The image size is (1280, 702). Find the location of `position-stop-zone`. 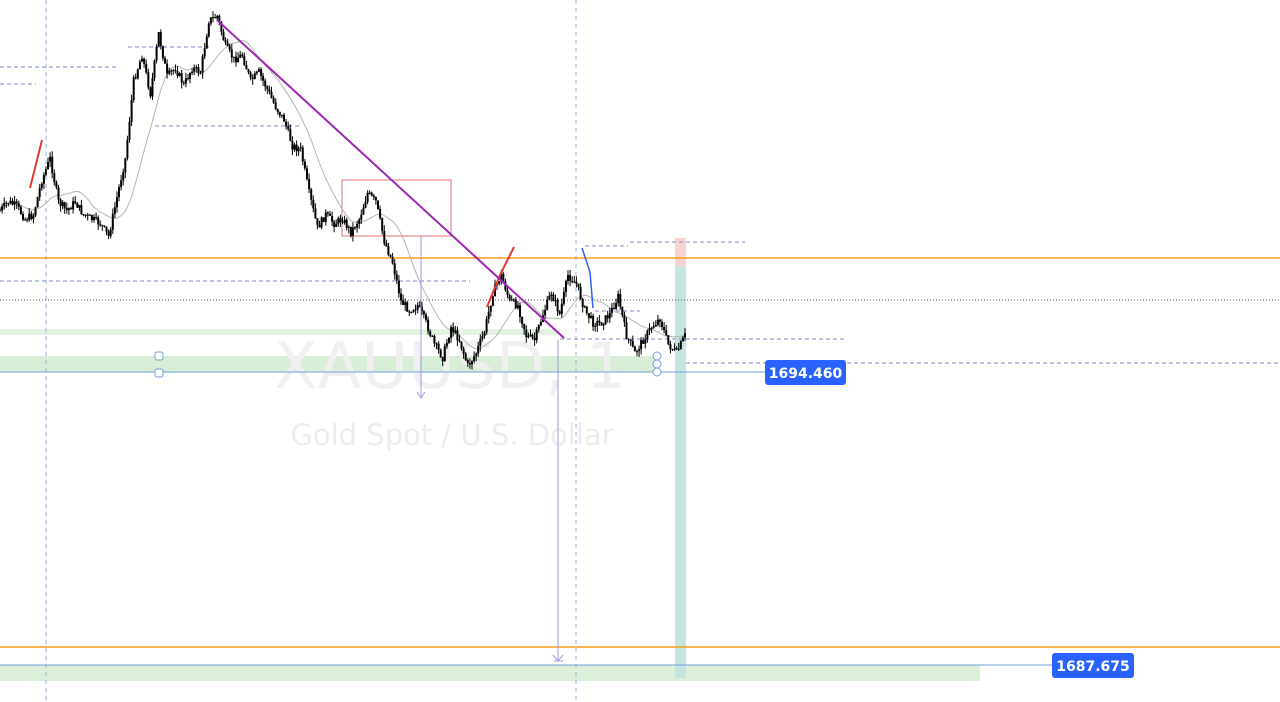

position-stop-zone is located at coordinates (680, 252).